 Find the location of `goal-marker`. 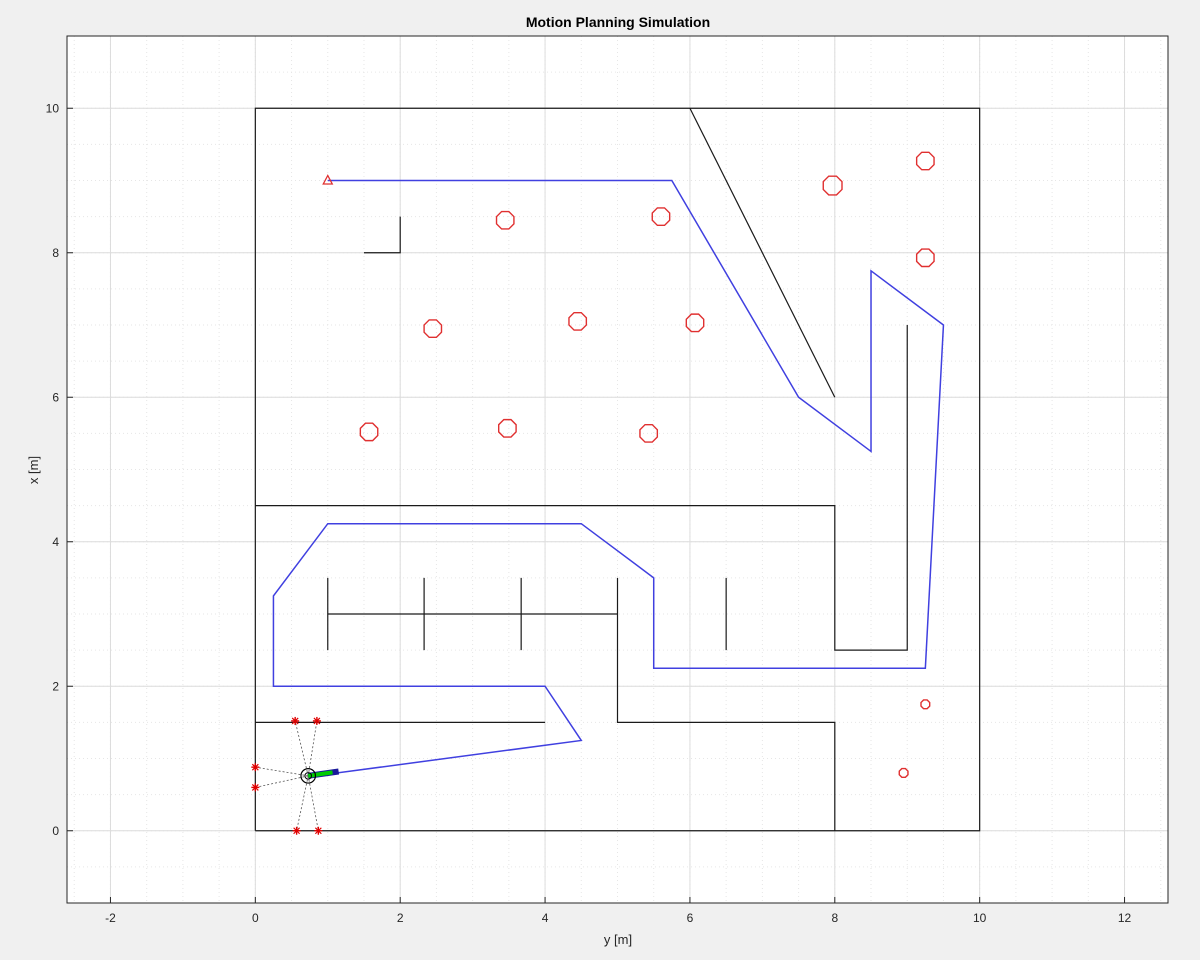

goal-marker is located at coordinates (328, 179).